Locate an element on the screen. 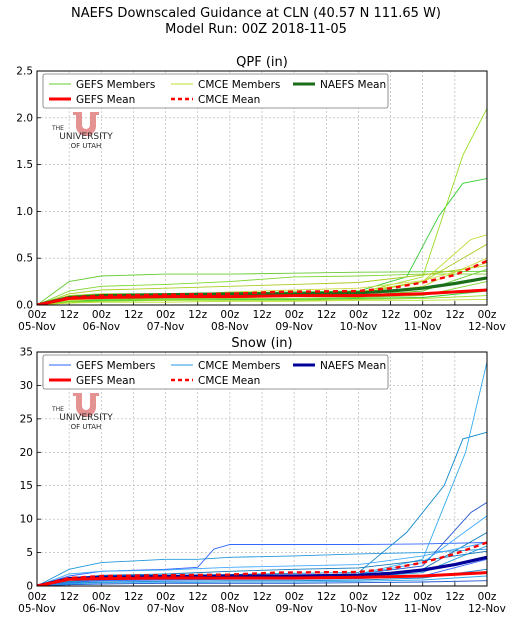  y-tick-label: 20 is located at coordinates (26, 453).